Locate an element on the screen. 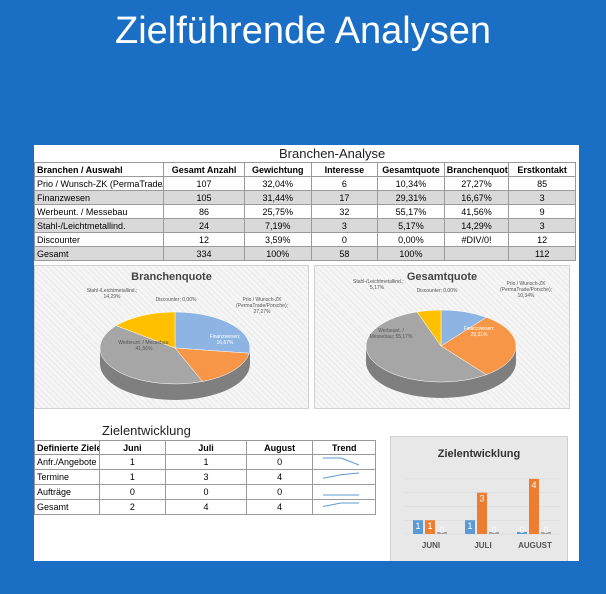  table-cell: 6 is located at coordinates (344, 183).